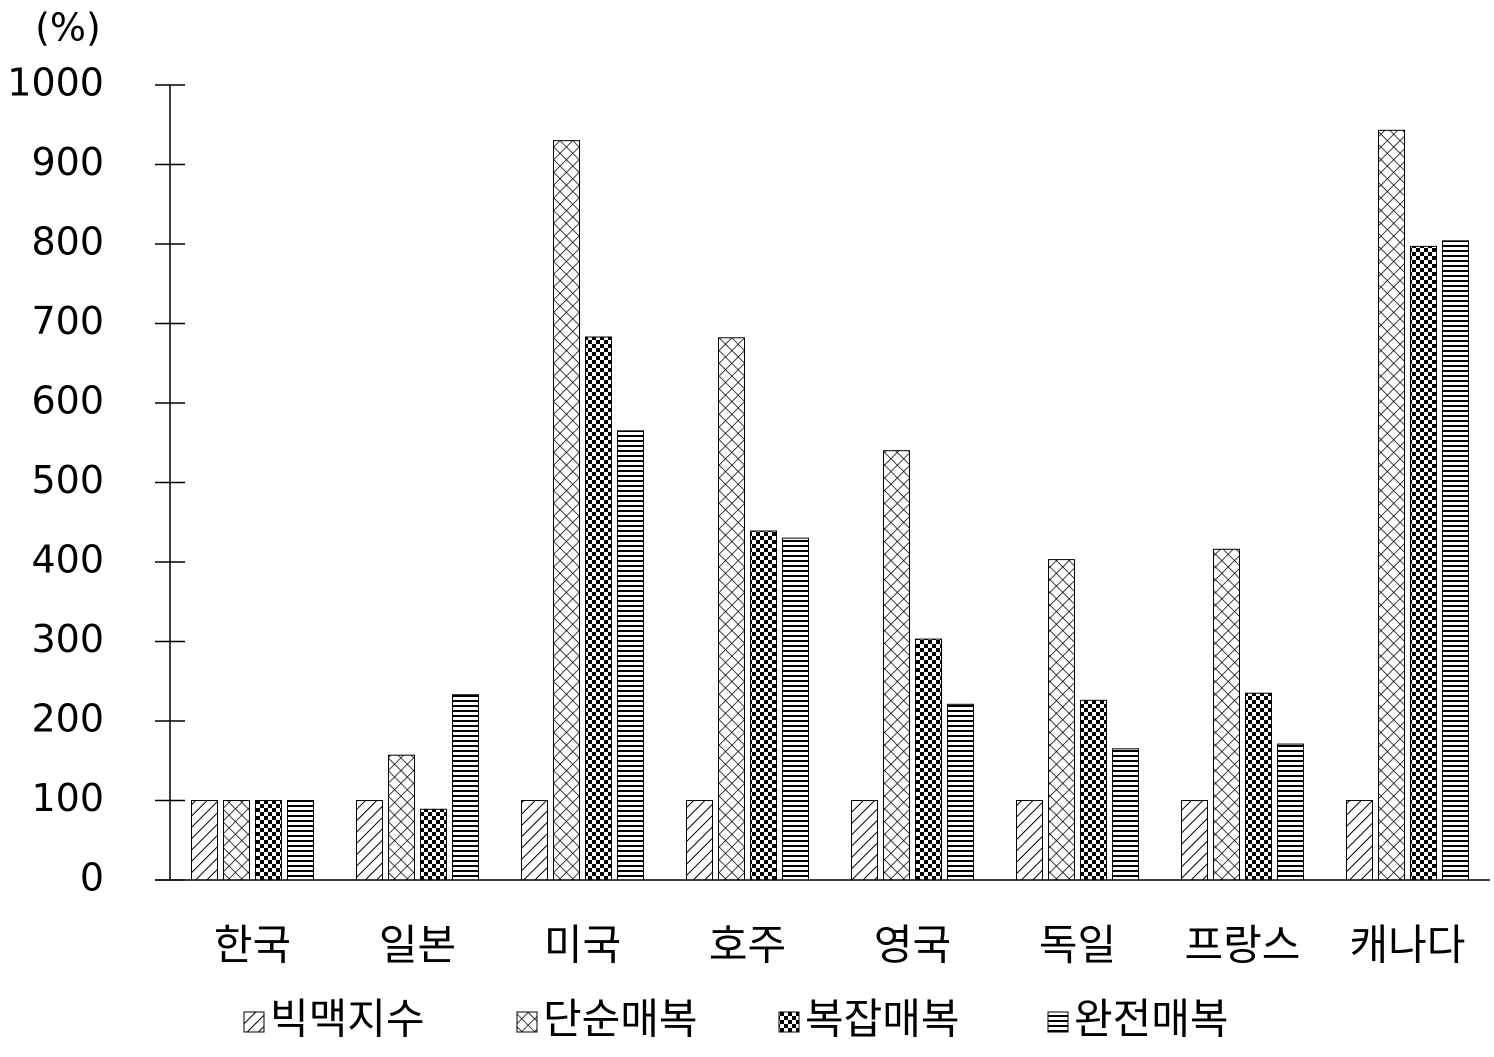 The height and width of the screenshot is (1057, 1494). What do you see at coordinates (67, 401) in the screenshot?
I see `y-tick-label: 600` at bounding box center [67, 401].